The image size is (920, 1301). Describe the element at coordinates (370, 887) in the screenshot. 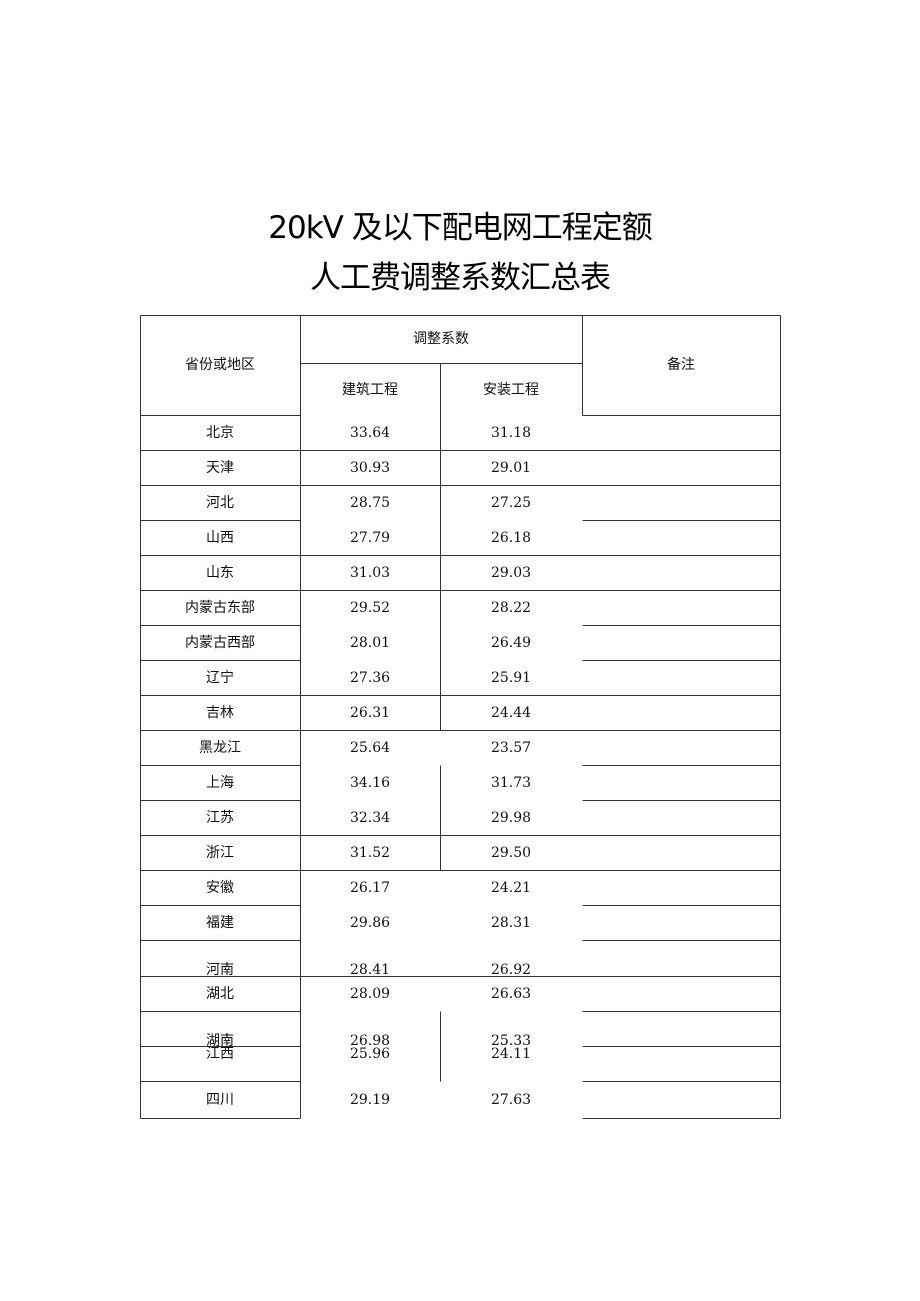

I see `cell-construction: 26.17` at that location.